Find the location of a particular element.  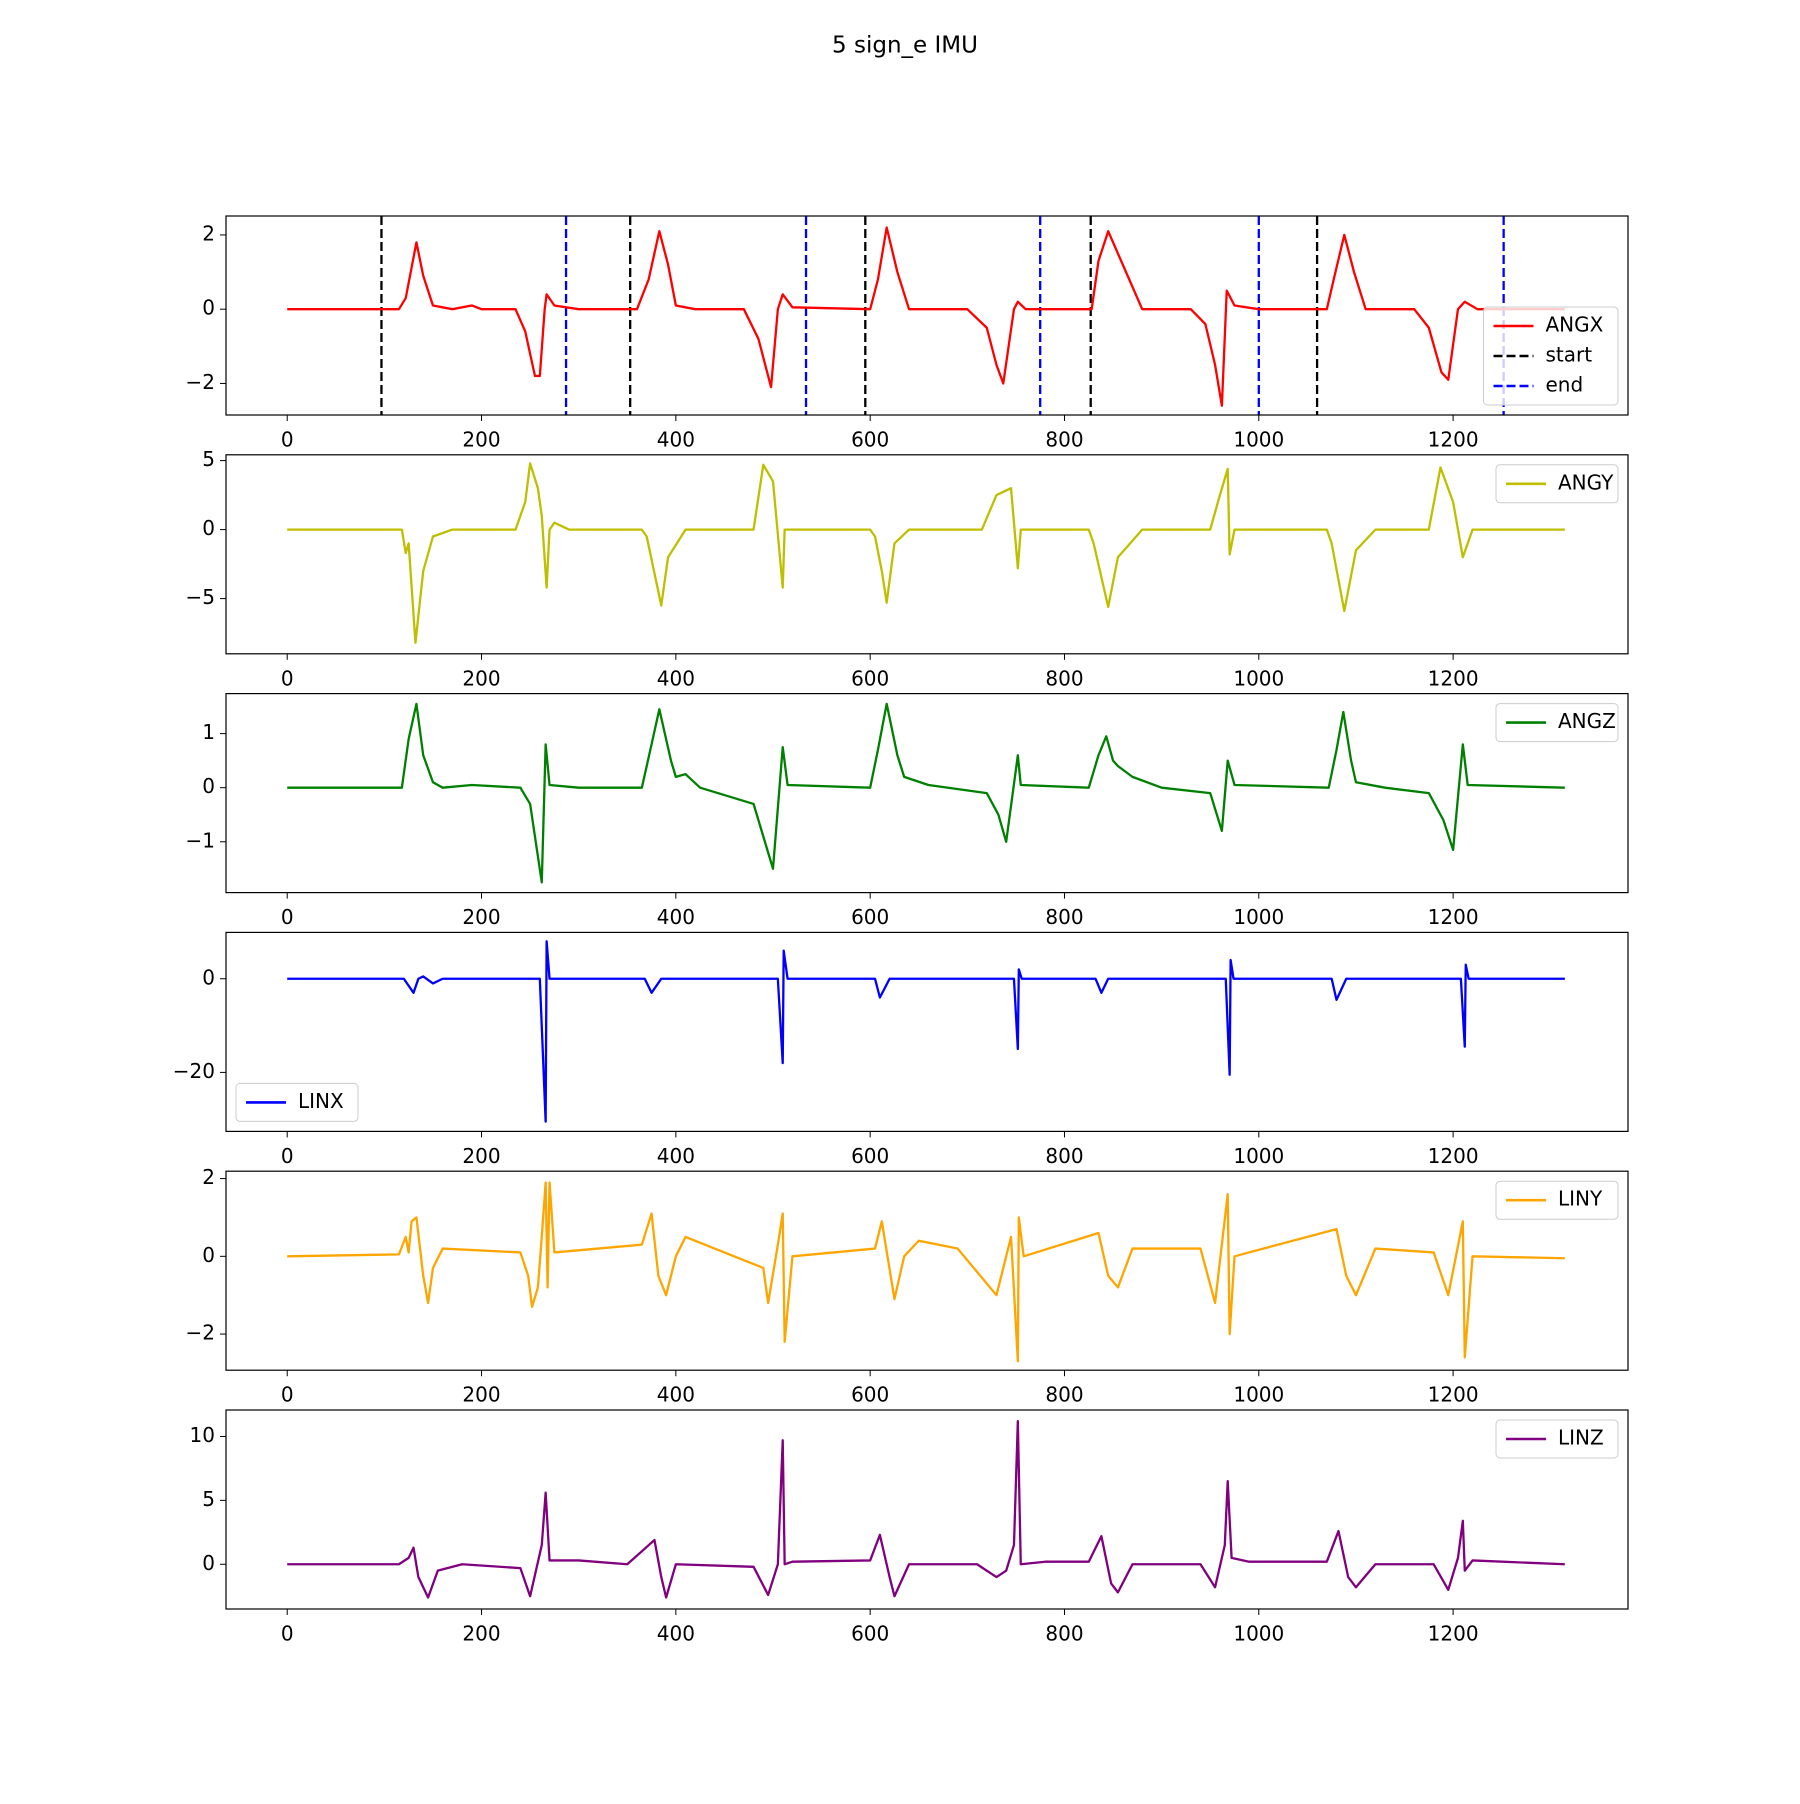

subplot: 0 200 400 600 800 1000 1200 −1 0 1 ANGZ is located at coordinates (907, 810).